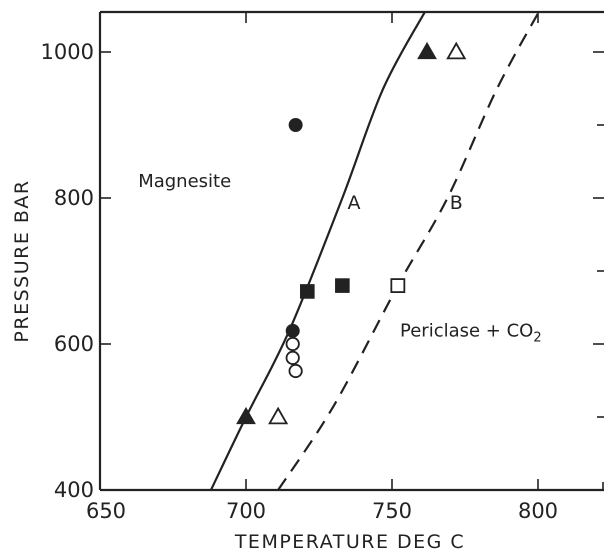  I want to click on curve-label-b: B, so click(456, 203).